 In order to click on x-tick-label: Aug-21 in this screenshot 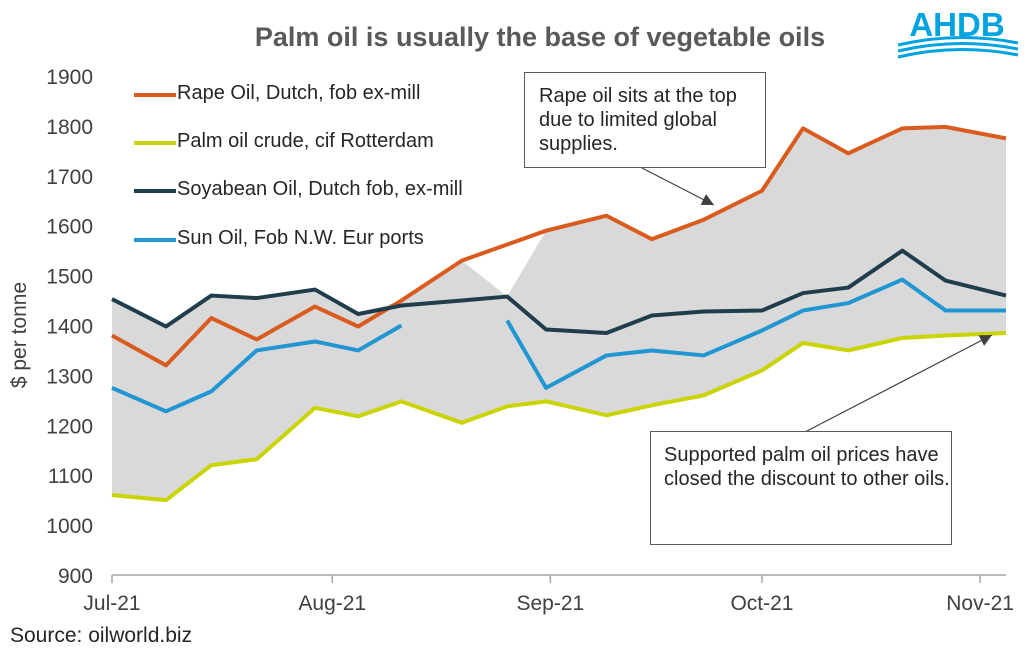, I will do `click(332, 603)`.